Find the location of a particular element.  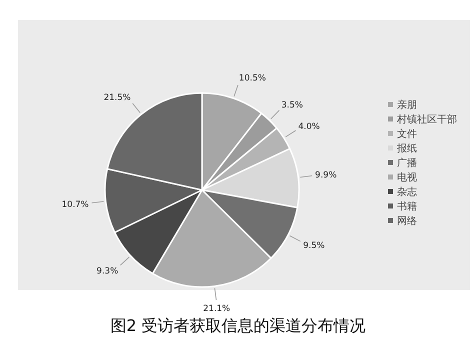

legend-label: 杂志 is located at coordinates (407, 192).